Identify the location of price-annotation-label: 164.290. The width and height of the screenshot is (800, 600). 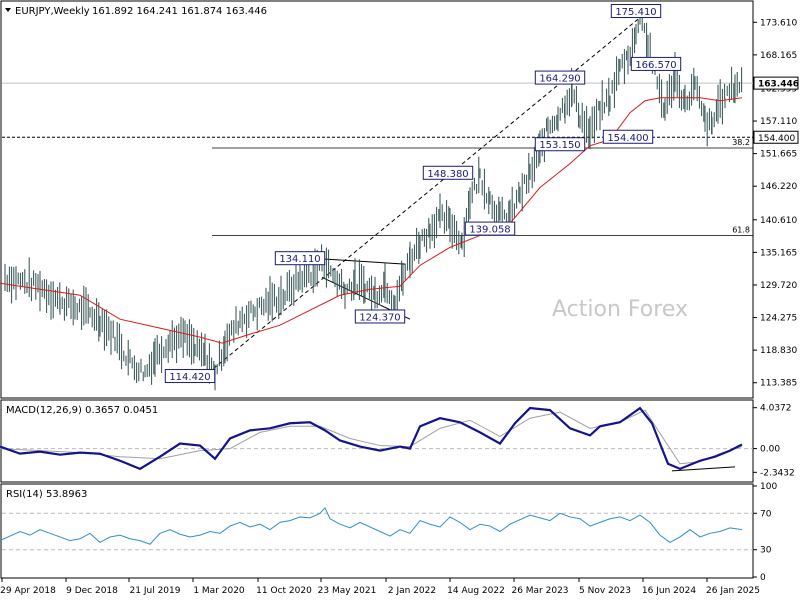
(559, 79).